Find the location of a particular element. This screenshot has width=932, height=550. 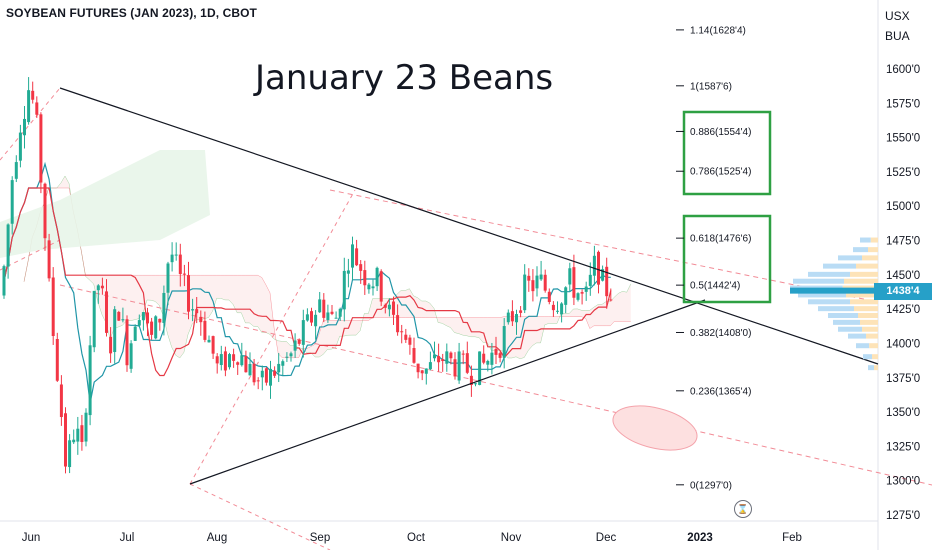

currency-unit-label: USX BUA is located at coordinates (897, 26).